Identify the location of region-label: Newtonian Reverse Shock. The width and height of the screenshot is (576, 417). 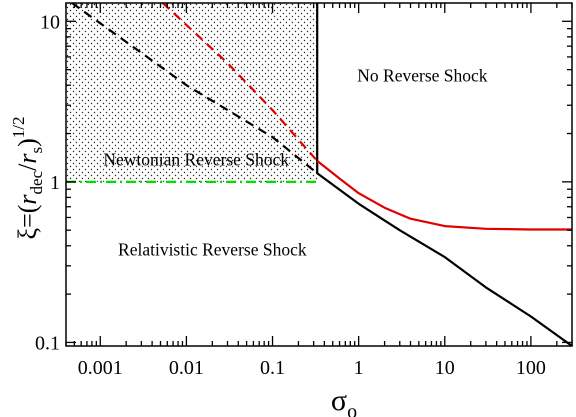
(196, 159).